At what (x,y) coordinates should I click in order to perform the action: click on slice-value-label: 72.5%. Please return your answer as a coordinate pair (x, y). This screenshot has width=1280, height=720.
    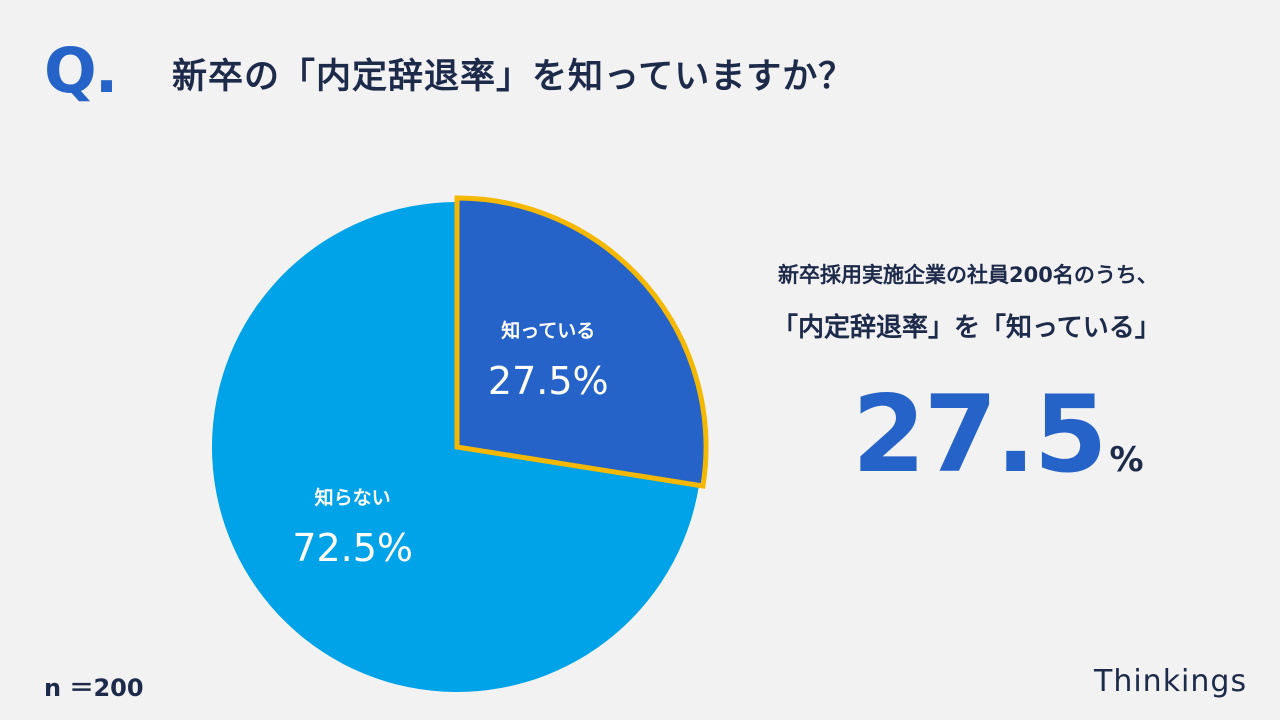
    Looking at the image, I should click on (352, 548).